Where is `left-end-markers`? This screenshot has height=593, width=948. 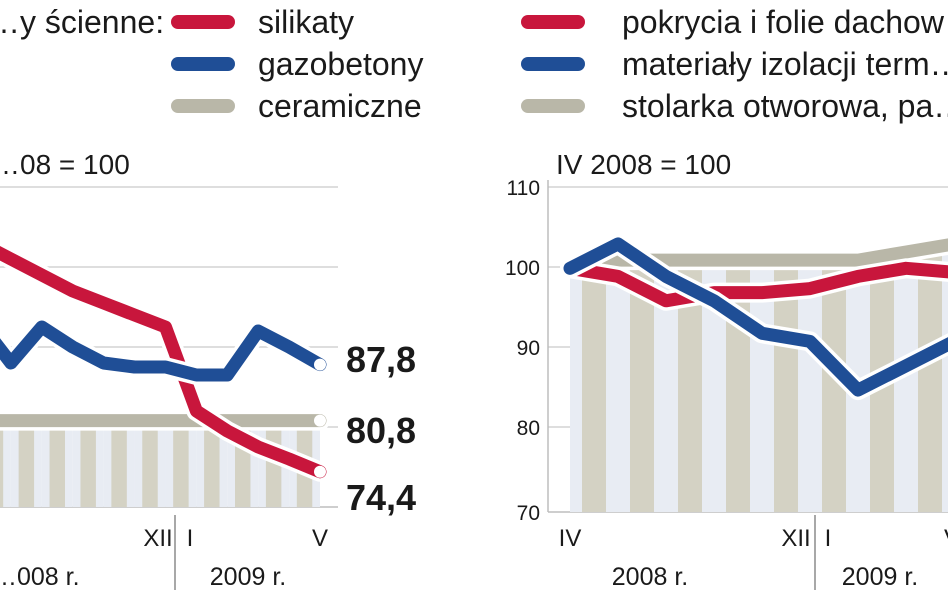 left-end-markers is located at coordinates (320, 418).